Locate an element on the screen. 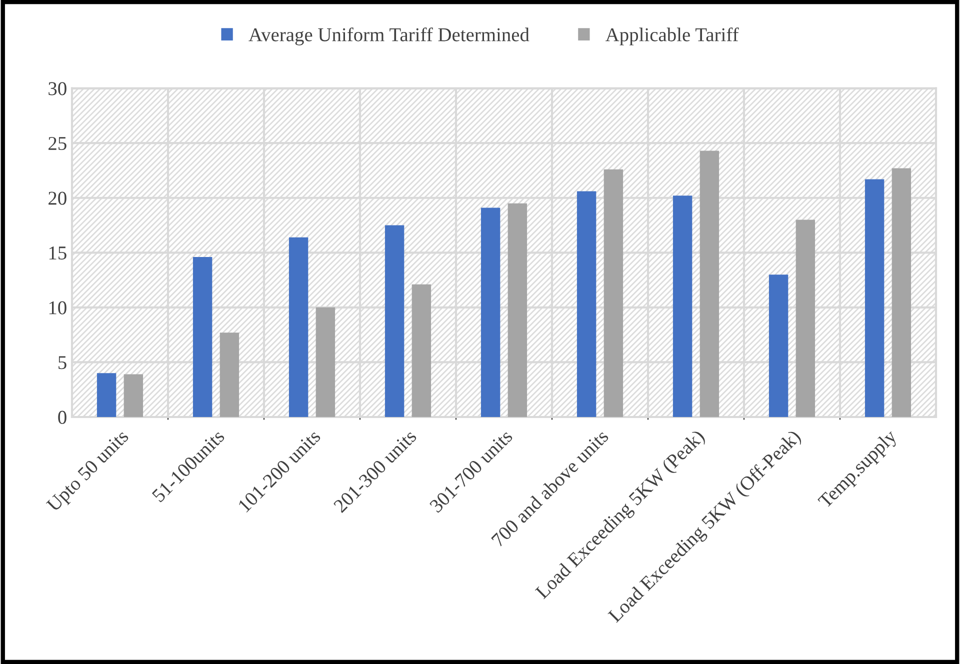 The height and width of the screenshot is (664, 960). y-tick-label: 30 is located at coordinates (57, 89).